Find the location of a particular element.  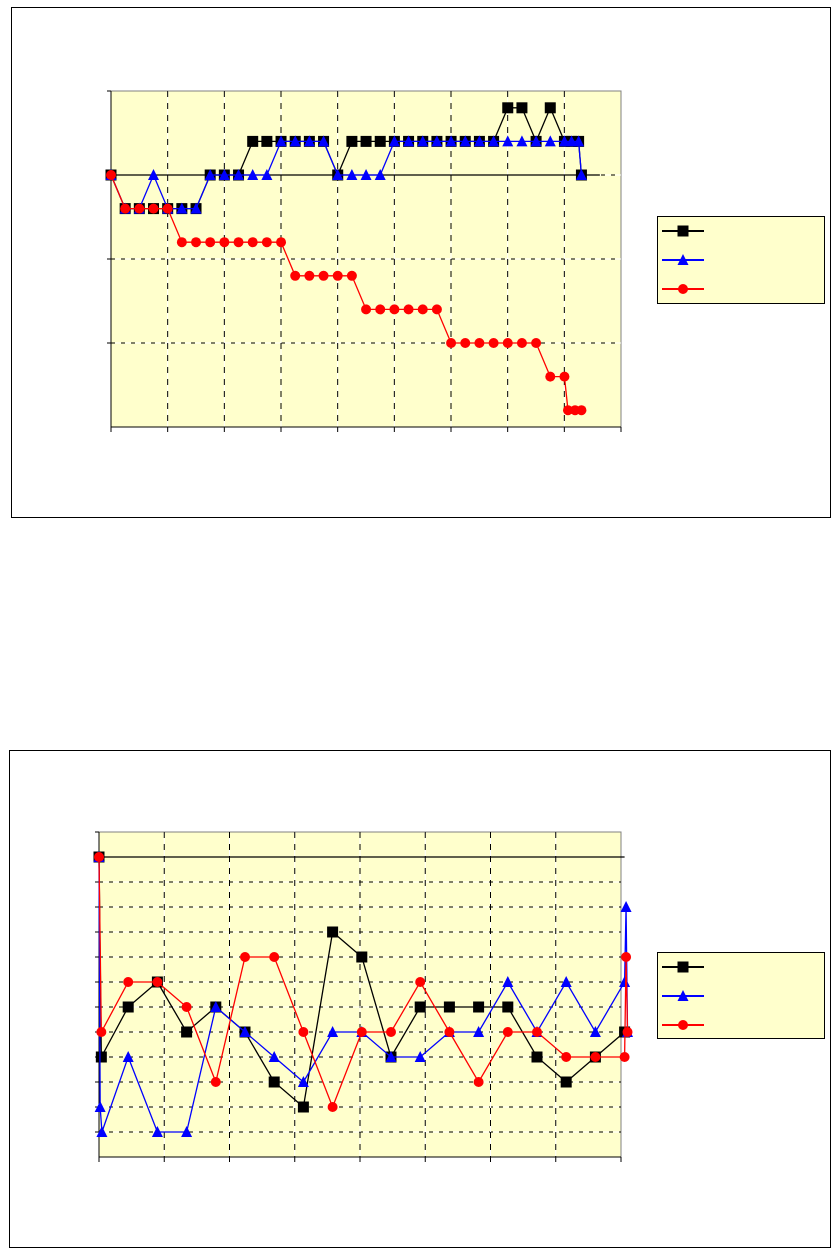

series-line is located at coordinates (362, 982).